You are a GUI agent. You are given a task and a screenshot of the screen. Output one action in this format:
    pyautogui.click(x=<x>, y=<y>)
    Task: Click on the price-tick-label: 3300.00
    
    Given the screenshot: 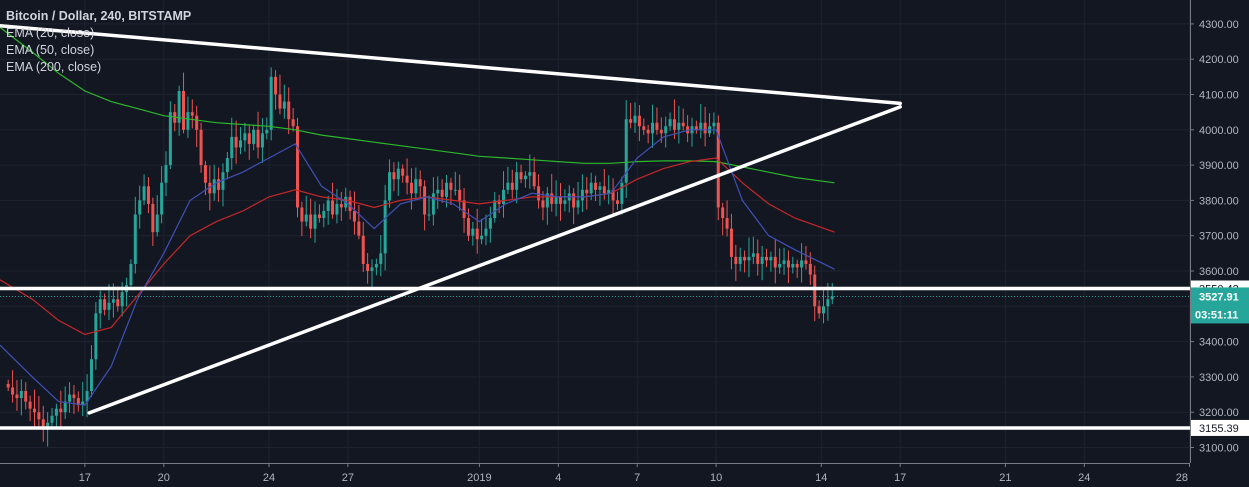 What is the action you would take?
    pyautogui.click(x=1219, y=378)
    